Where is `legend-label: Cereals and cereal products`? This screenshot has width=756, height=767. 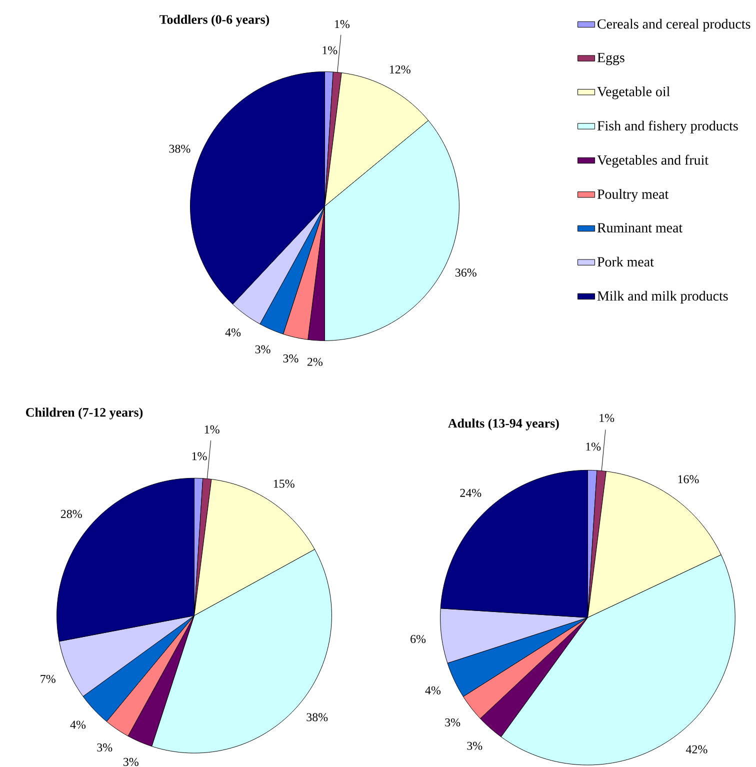 legend-label: Cereals and cereal products is located at coordinates (674, 25).